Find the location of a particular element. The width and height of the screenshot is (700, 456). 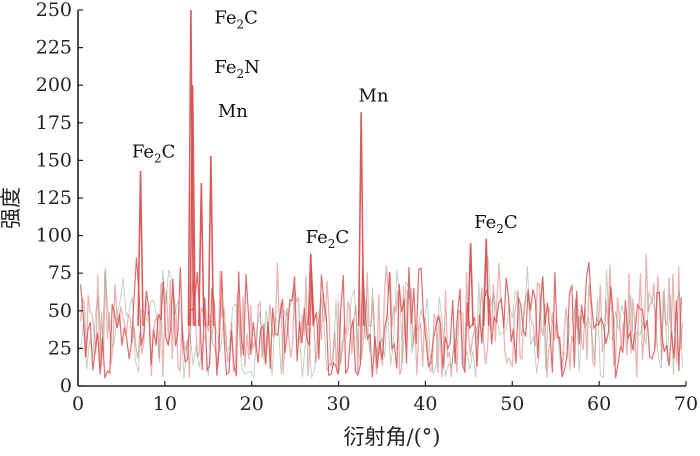

y-tick-label: 200 is located at coordinates (54, 85).